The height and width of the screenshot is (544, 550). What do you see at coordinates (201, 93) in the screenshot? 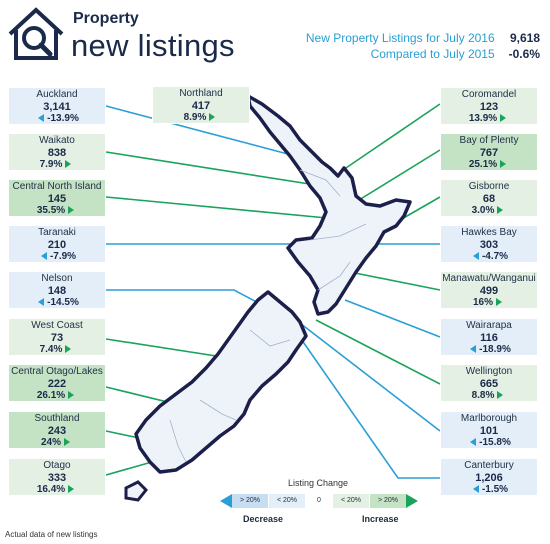
I see `region-name: Northland` at bounding box center [201, 93].